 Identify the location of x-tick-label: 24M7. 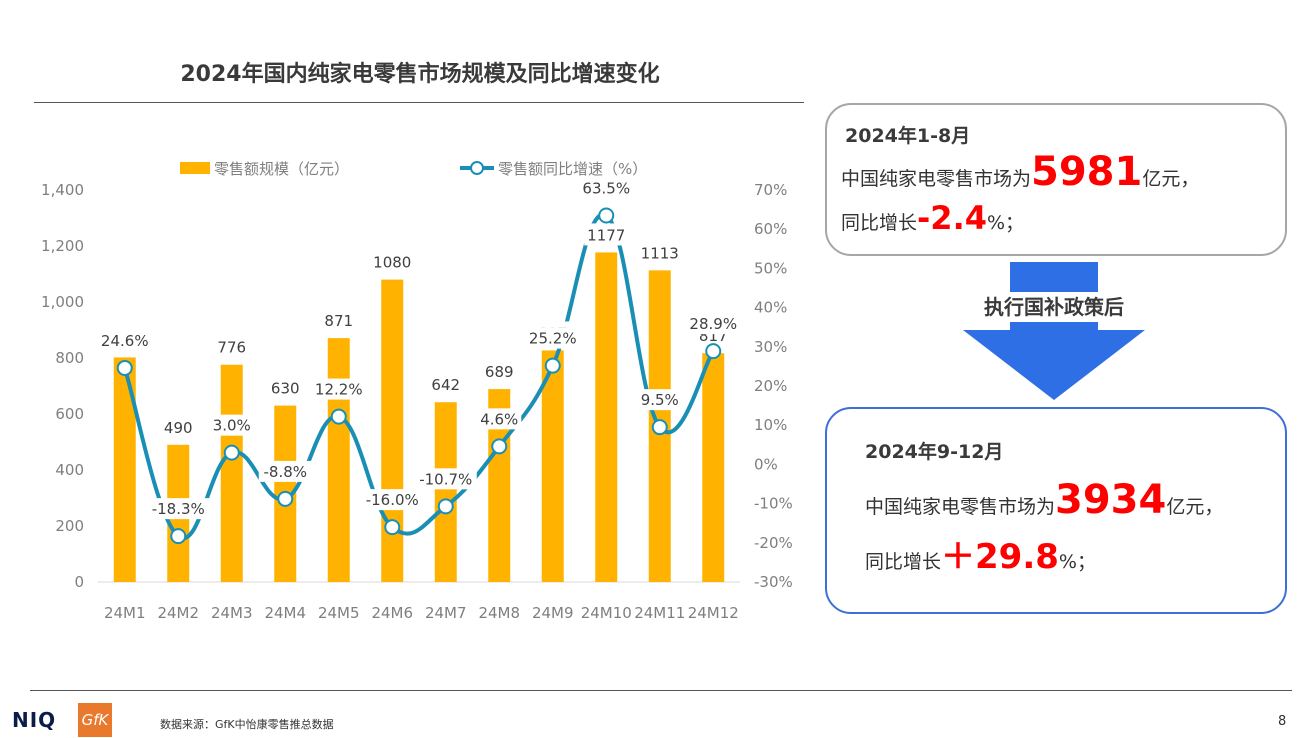
(446, 613).